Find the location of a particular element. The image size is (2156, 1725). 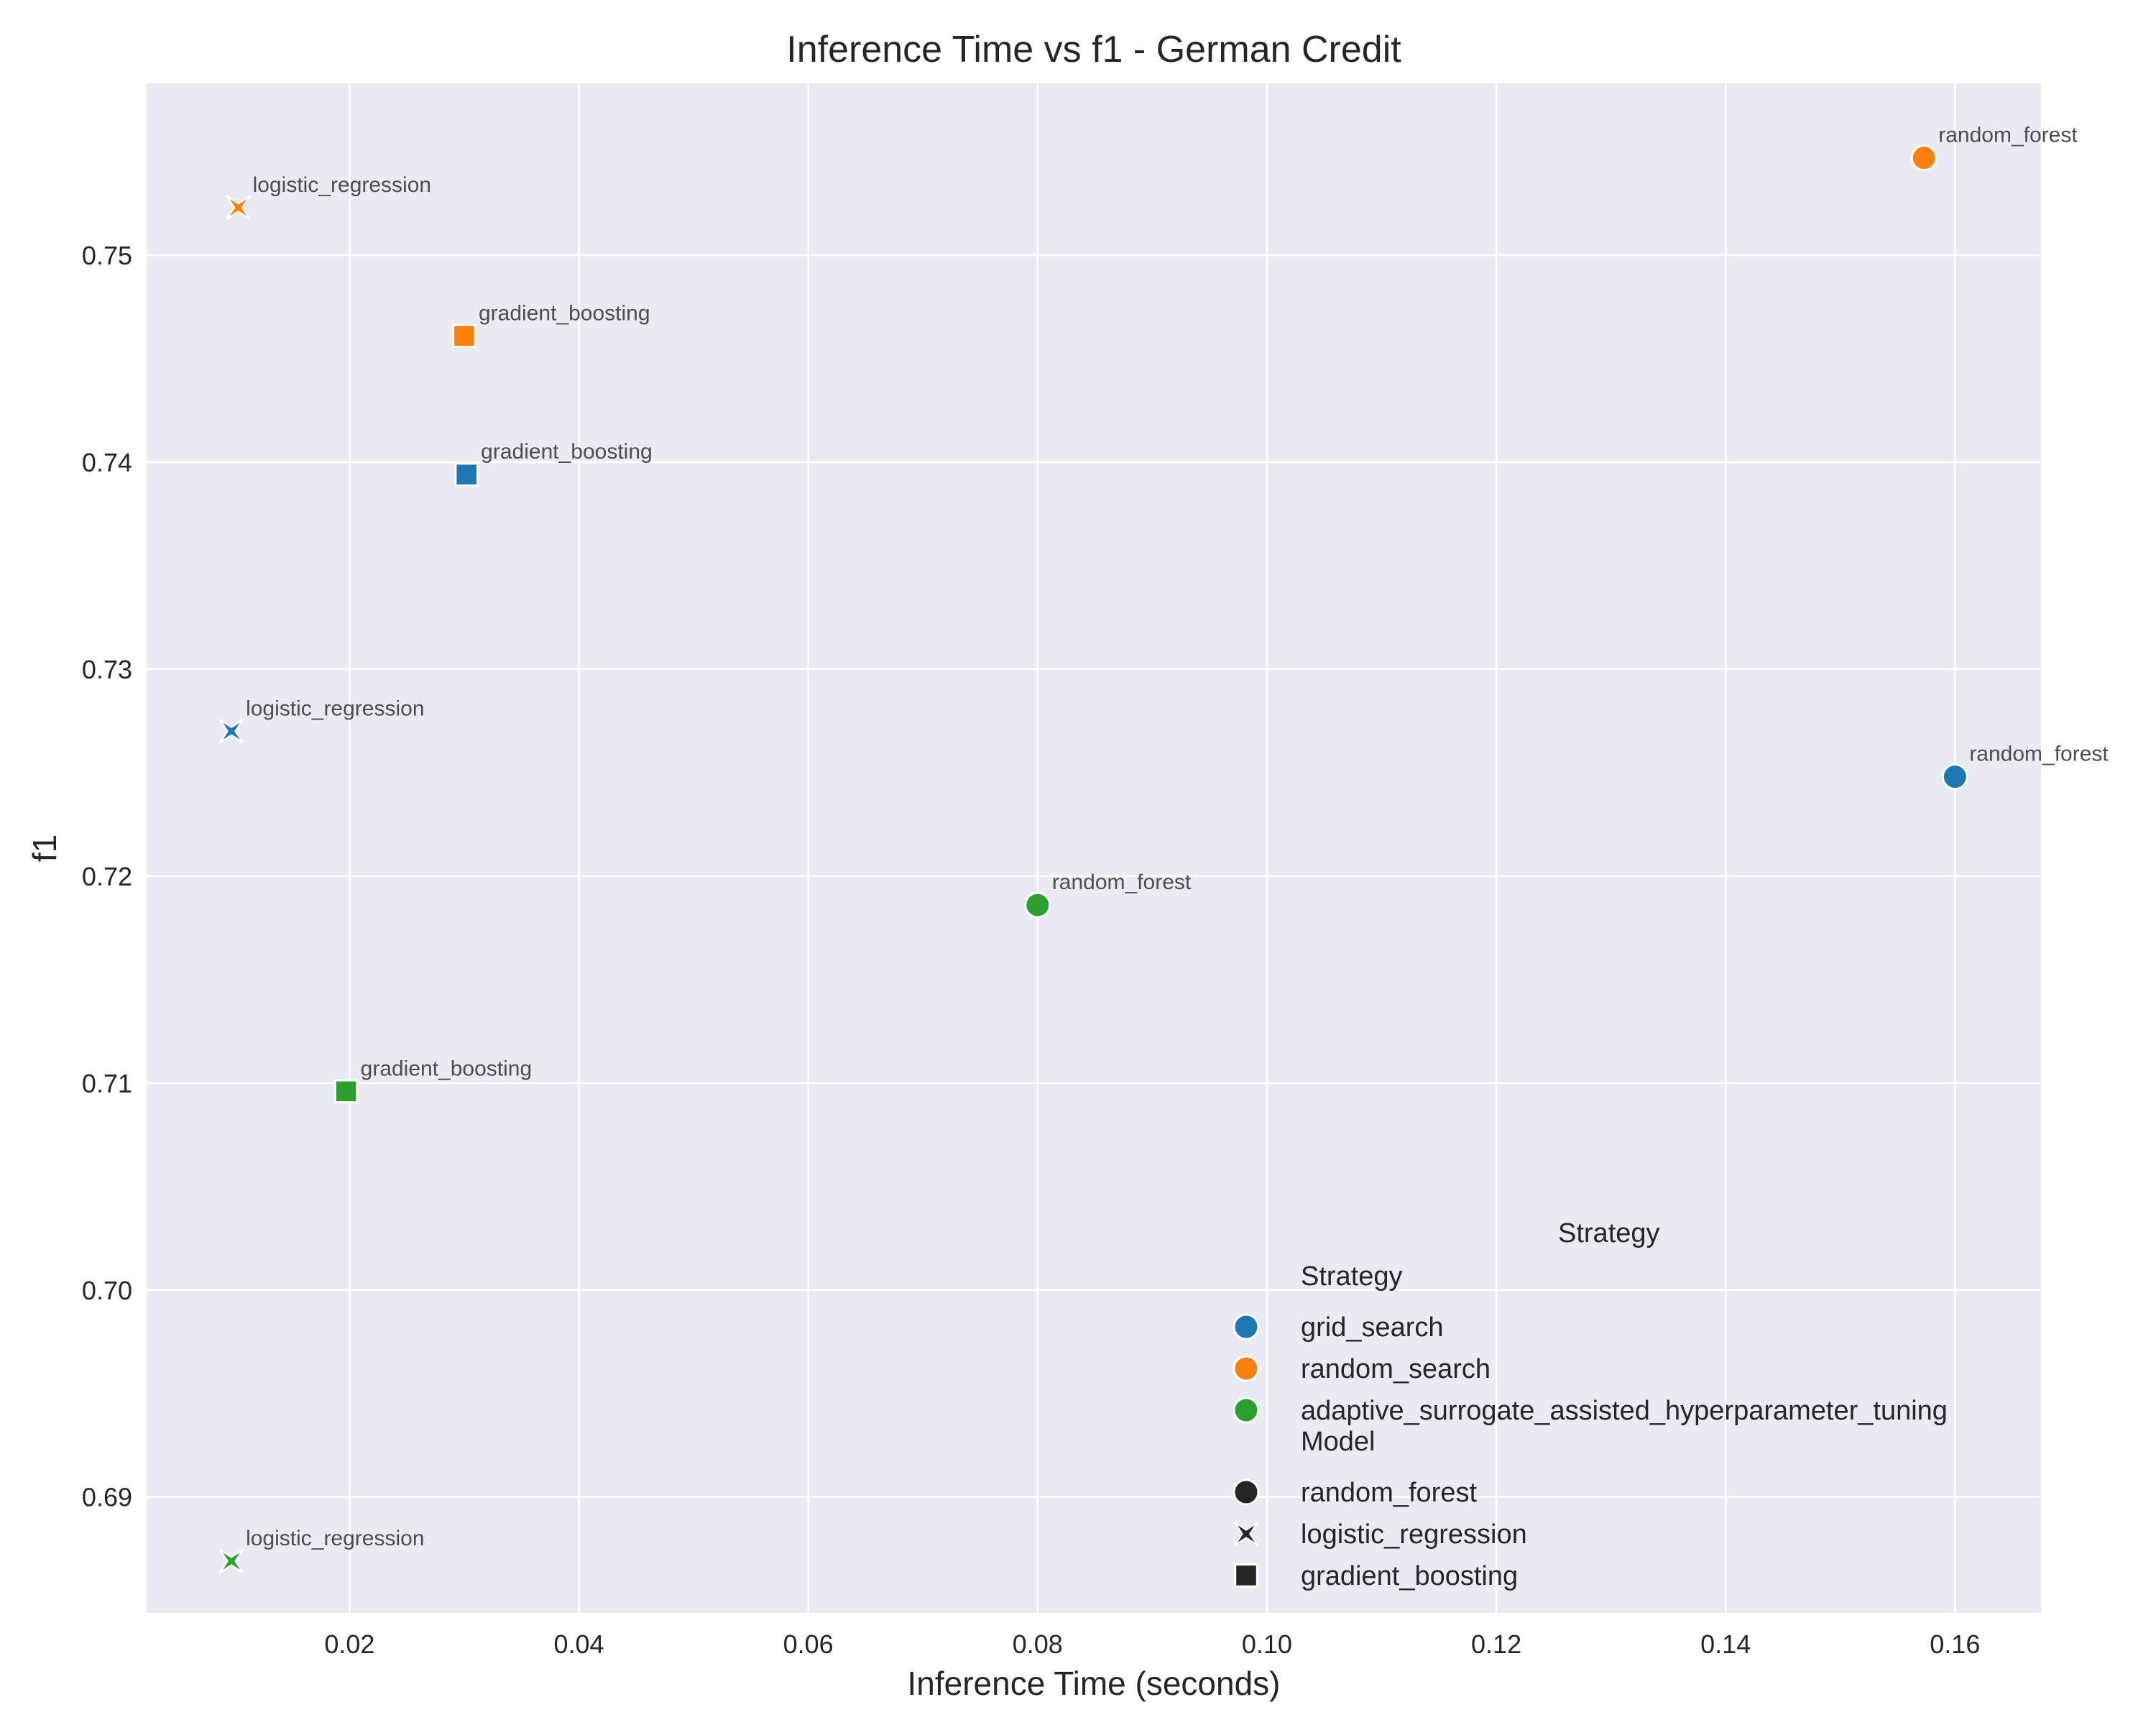

y-axis-label: f1 is located at coordinates (44, 848).